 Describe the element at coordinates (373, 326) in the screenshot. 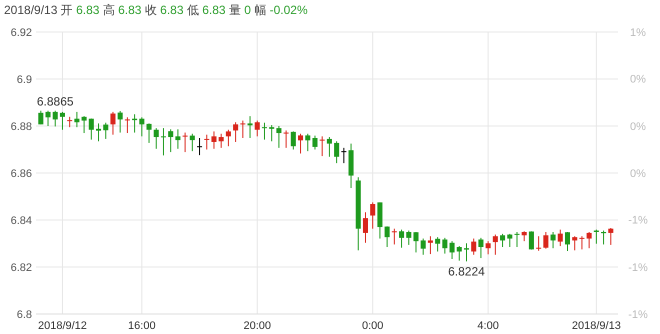

I see `x-tick-label: 0:00` at that location.